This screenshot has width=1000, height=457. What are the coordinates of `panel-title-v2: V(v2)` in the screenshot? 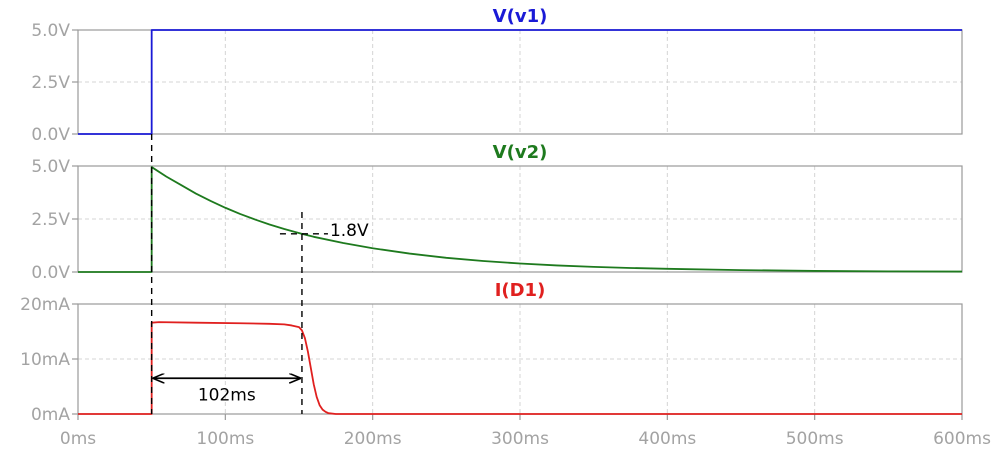 It's located at (520, 152).